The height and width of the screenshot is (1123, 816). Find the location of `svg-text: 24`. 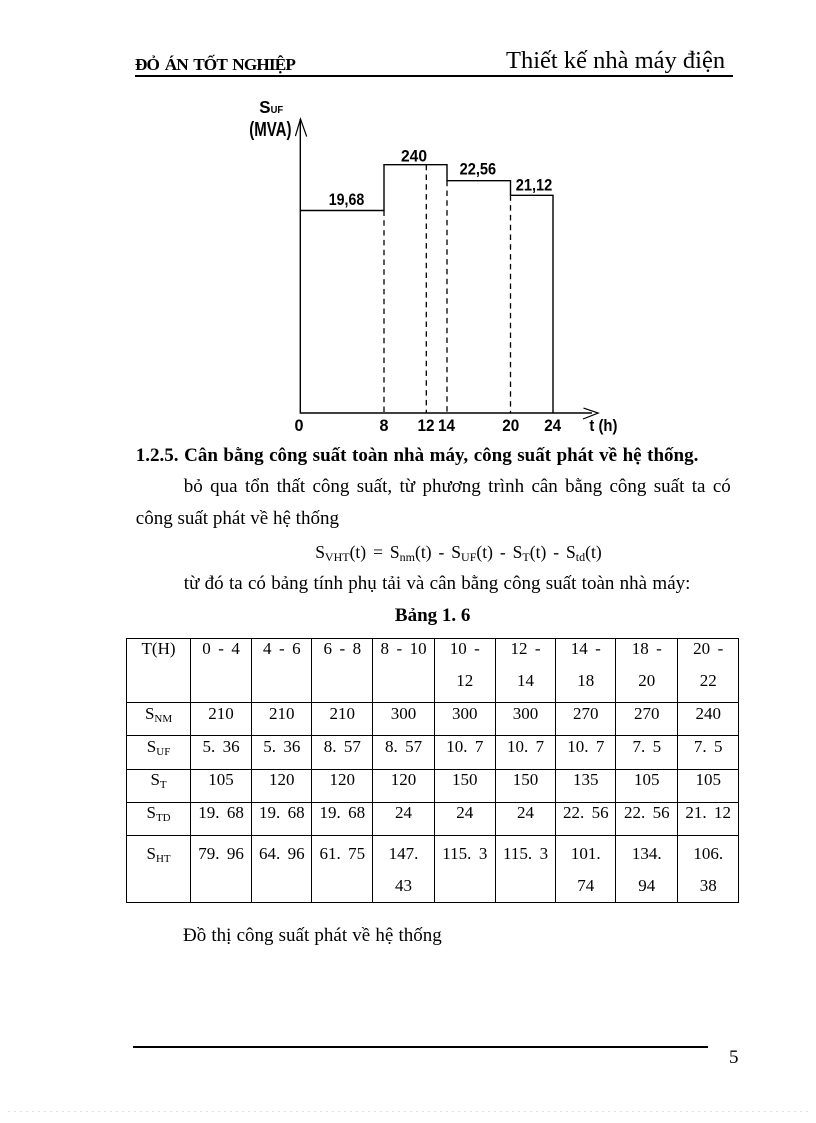

svg-text: 24 is located at coordinates (552, 425).